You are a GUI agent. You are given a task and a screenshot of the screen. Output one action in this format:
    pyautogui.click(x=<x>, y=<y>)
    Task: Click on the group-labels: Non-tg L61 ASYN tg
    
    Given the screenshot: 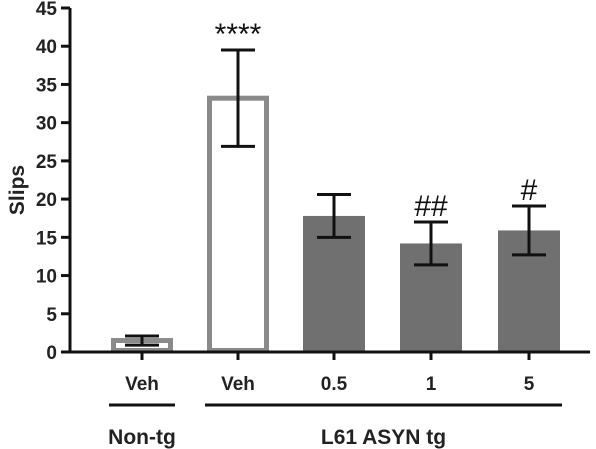 What is the action you would take?
    pyautogui.click(x=335, y=426)
    